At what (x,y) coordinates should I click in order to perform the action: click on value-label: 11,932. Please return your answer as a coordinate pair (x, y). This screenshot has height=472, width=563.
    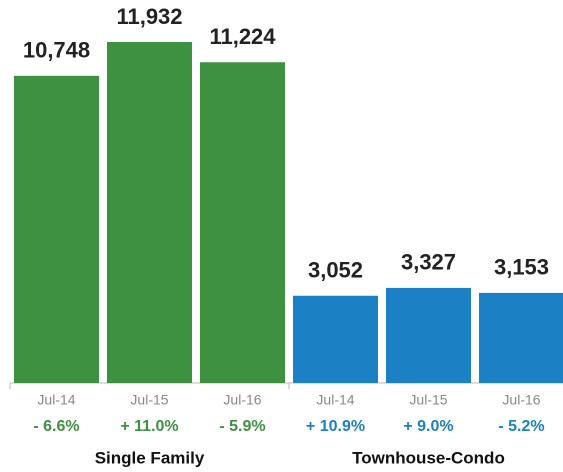
    Looking at the image, I should click on (149, 16).